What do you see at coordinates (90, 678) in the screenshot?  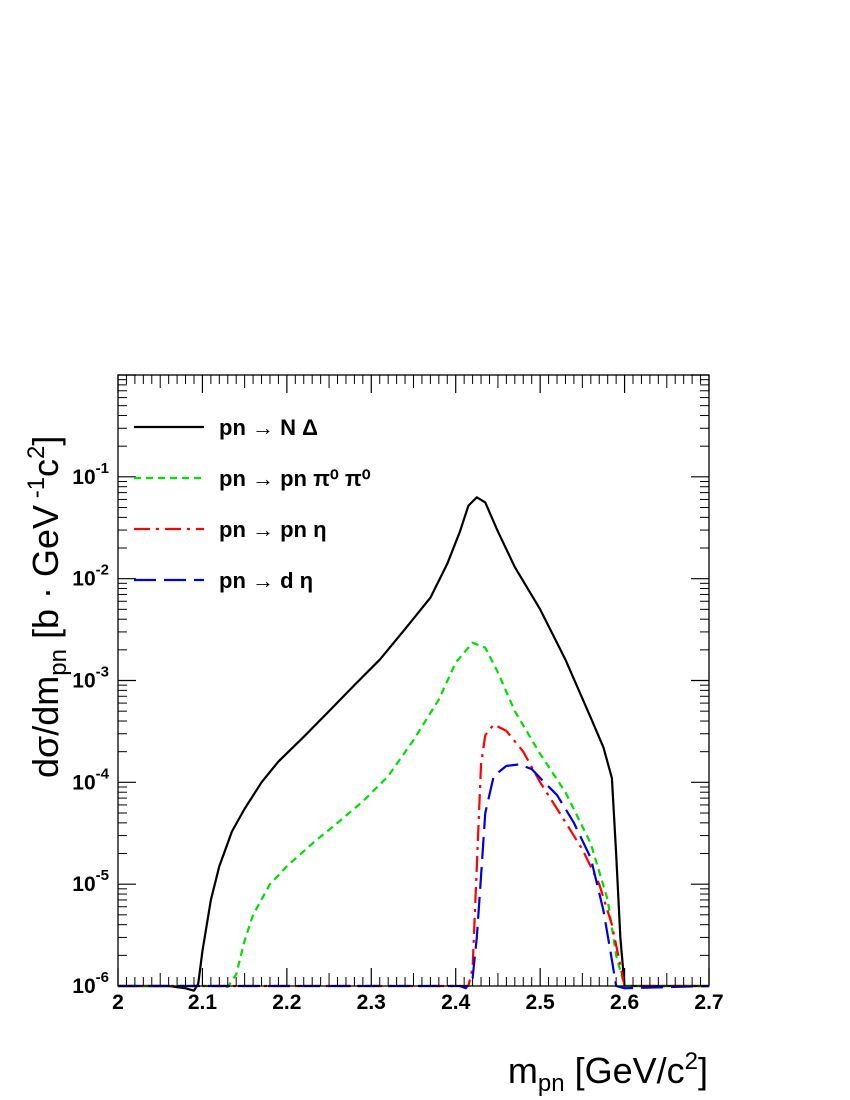 I see `y-tick-label: 10⁻³` at bounding box center [90, 678].